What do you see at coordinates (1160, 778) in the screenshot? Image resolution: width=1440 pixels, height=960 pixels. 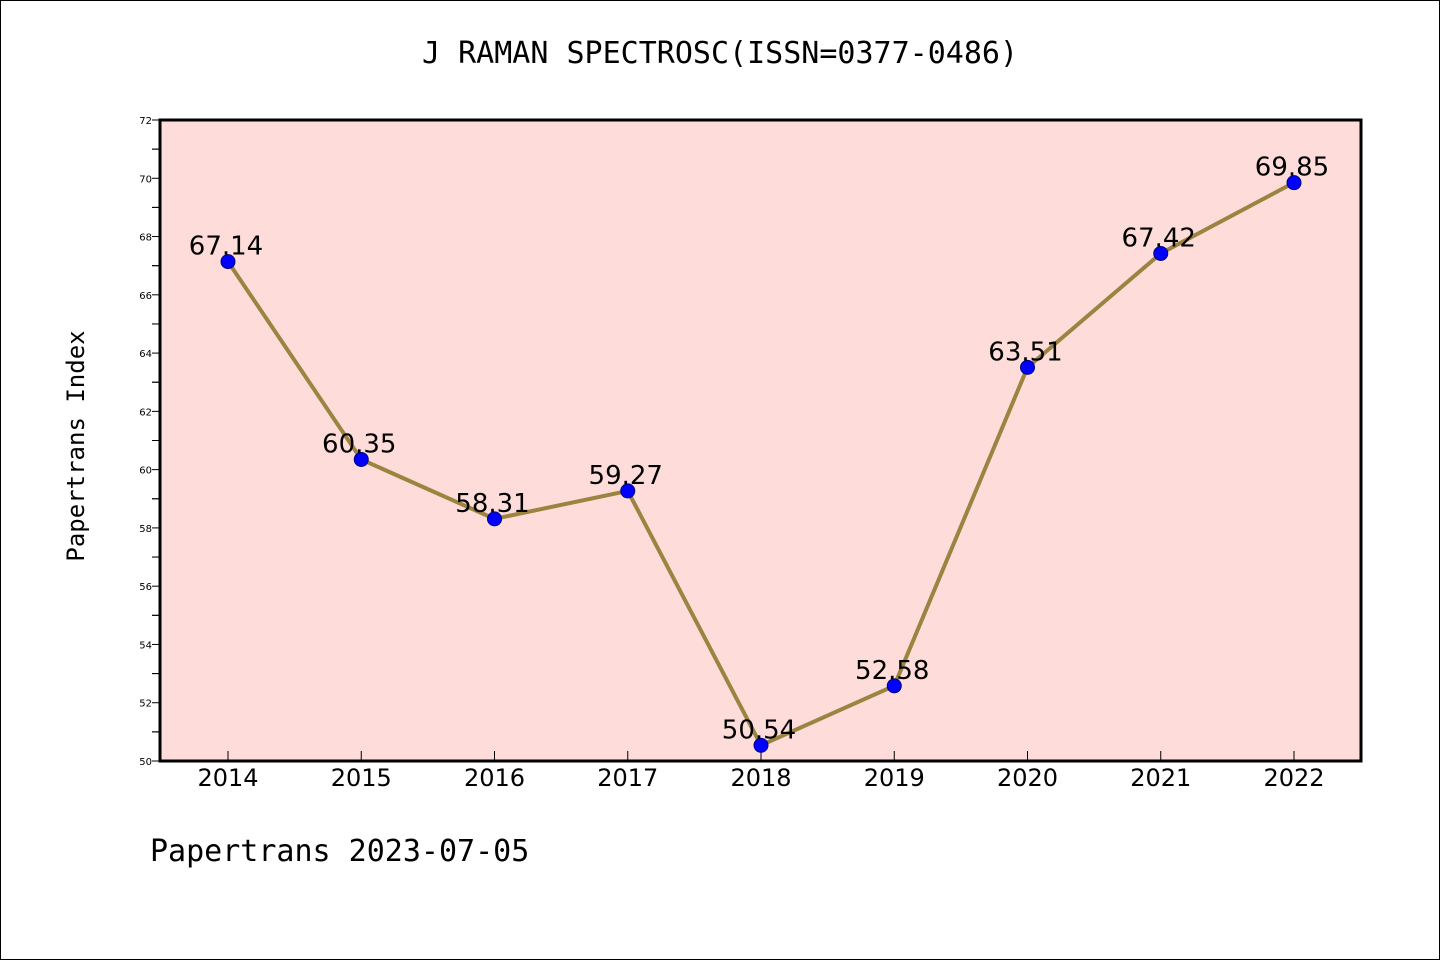 I see `x-tick-label: 2021` at bounding box center [1160, 778].